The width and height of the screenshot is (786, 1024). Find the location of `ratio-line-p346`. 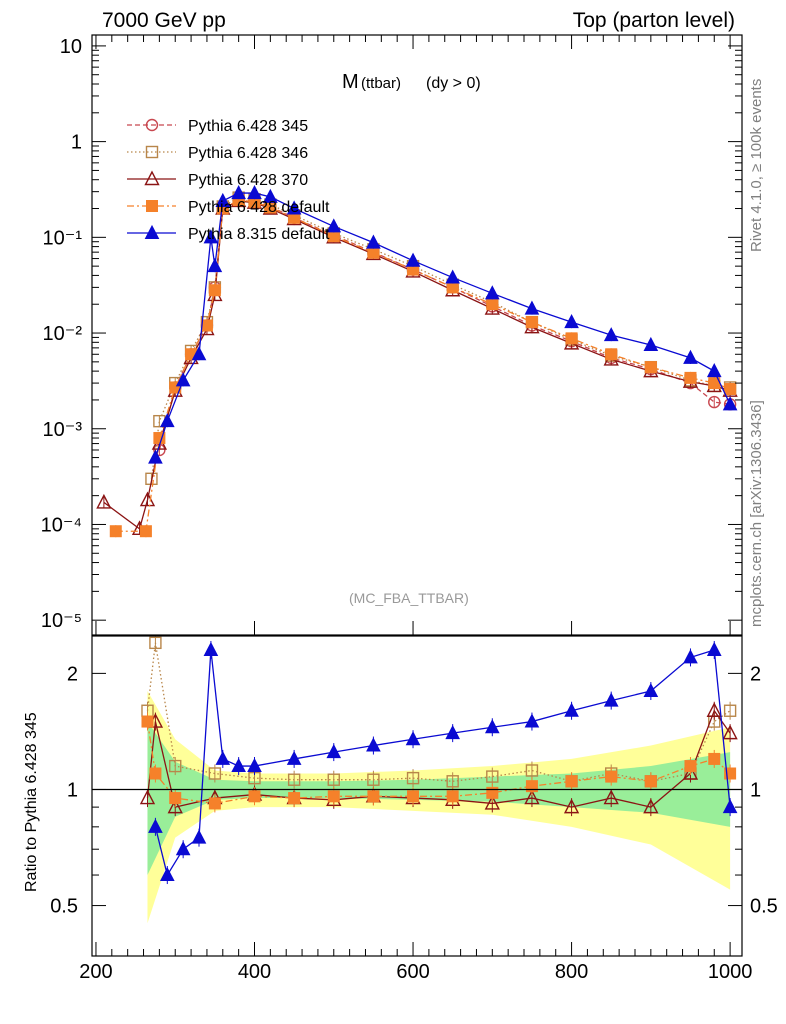

ratio-line-p346 is located at coordinates (438, 712).